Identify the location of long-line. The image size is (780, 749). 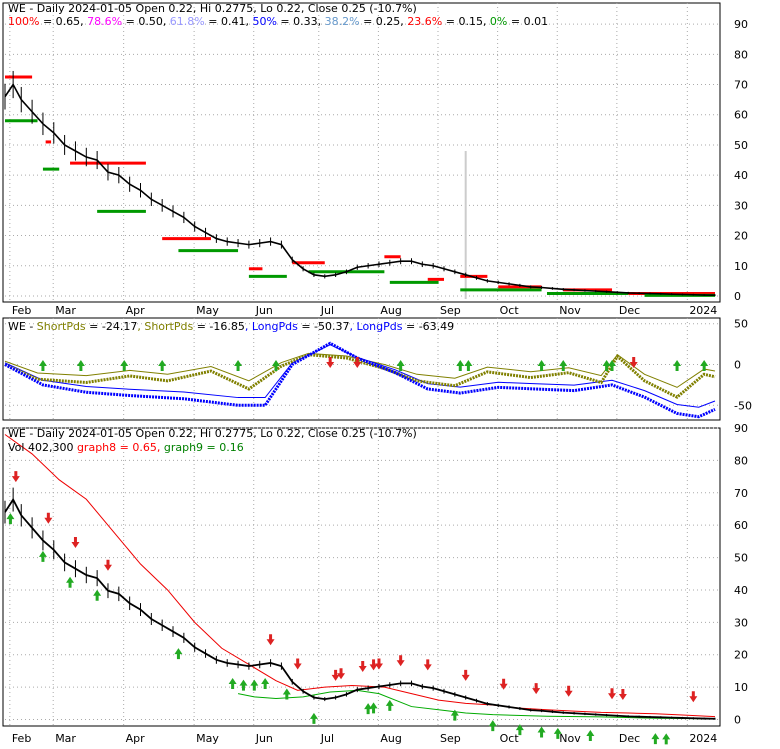
(360, 380).